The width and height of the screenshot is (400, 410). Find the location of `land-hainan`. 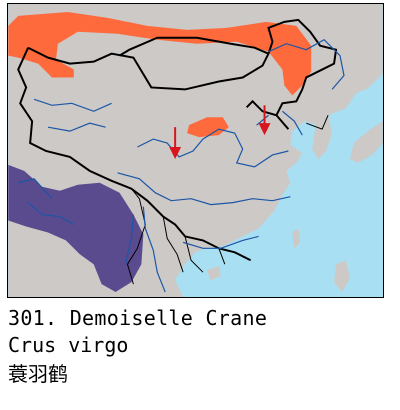

land-hainan is located at coordinates (213, 273).